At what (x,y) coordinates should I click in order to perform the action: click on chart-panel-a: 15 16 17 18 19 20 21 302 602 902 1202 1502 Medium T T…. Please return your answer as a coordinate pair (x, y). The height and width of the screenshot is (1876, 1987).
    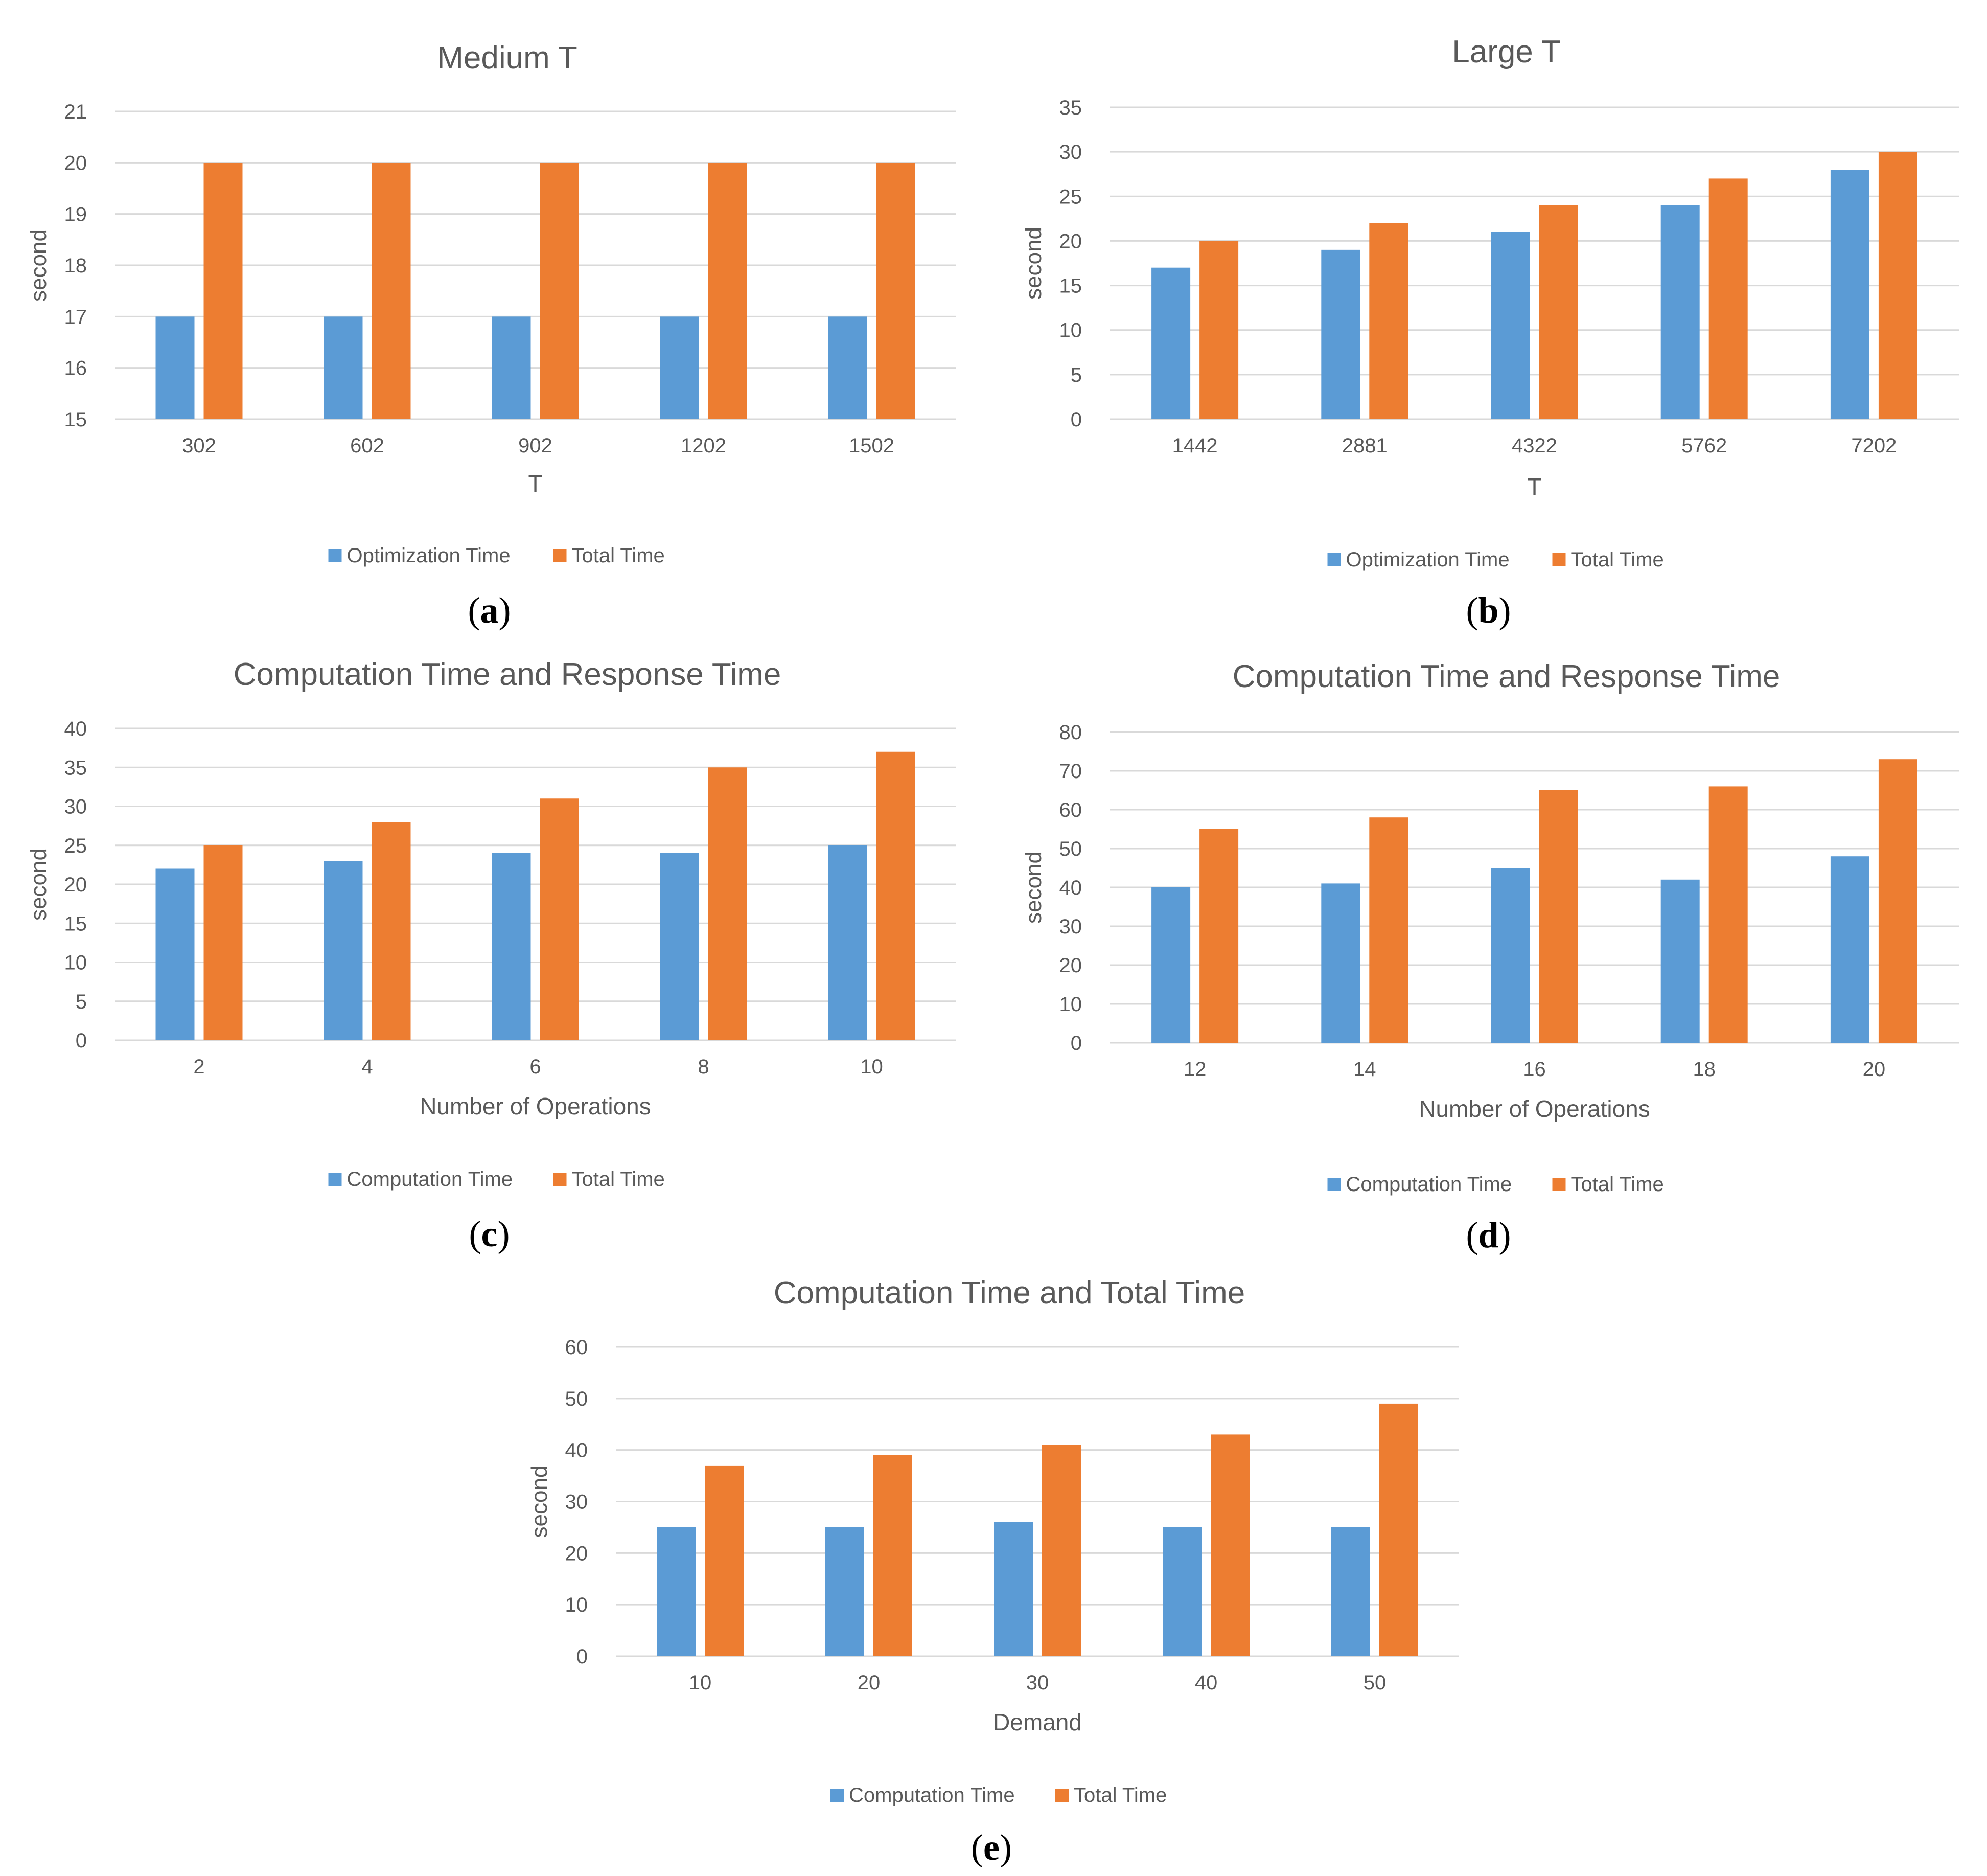
    Looking at the image, I should click on (491, 335).